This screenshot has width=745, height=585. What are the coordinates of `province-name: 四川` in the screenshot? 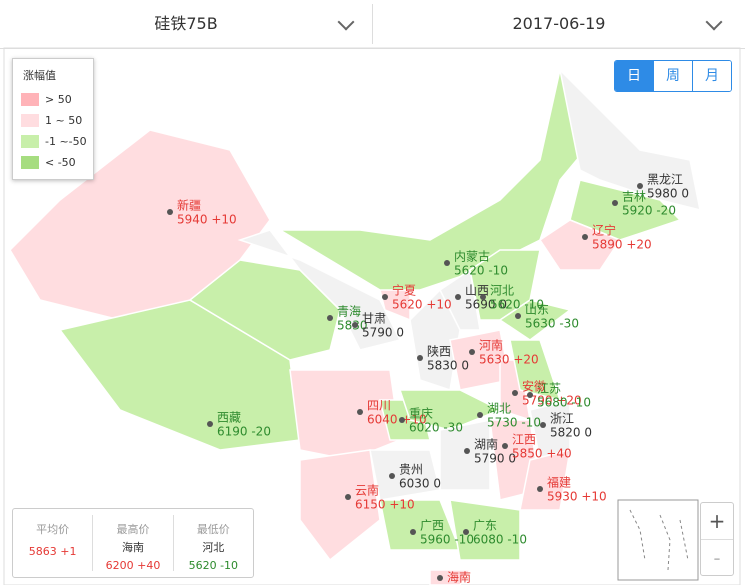 It's located at (379, 406).